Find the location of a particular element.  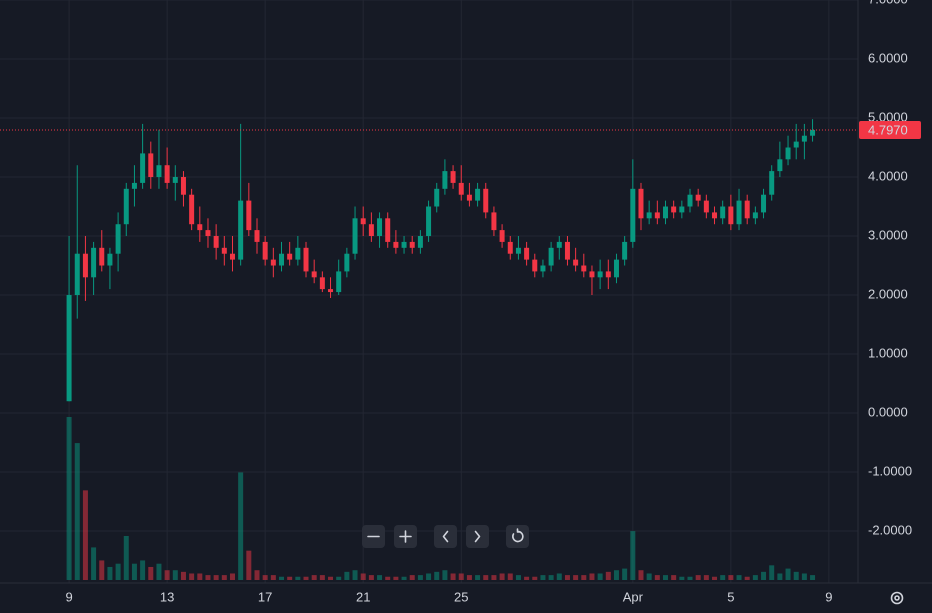

x-tick-label: 21 is located at coordinates (363, 596).